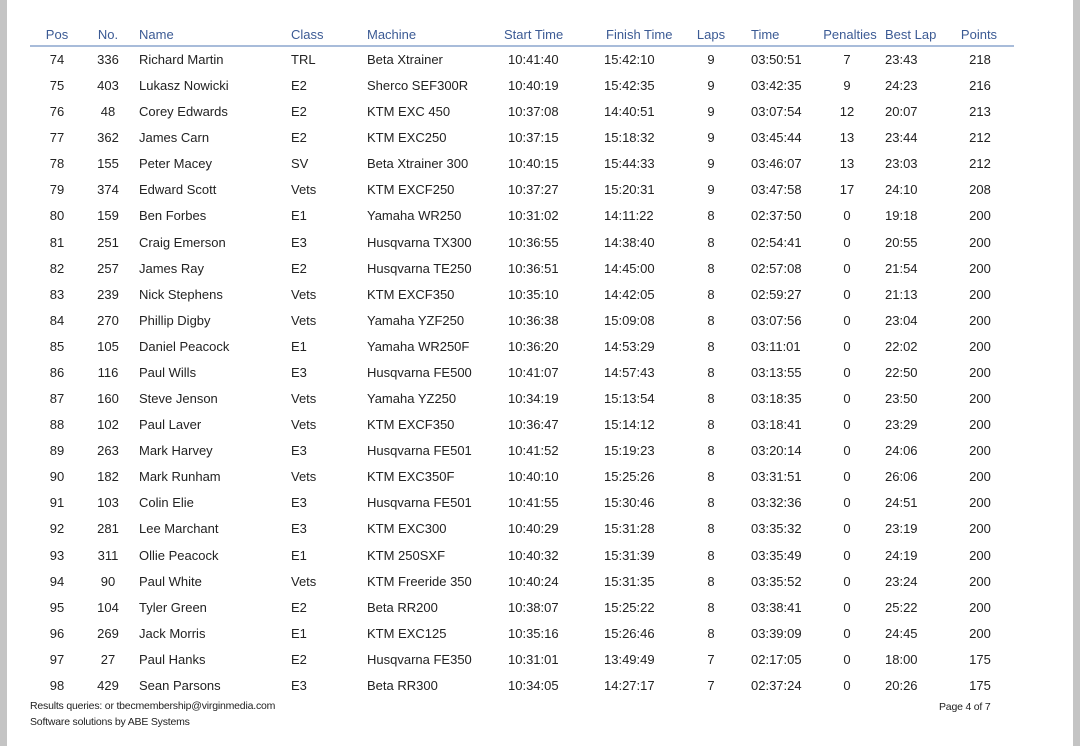 Image resolution: width=1080 pixels, height=746 pixels. Describe the element at coordinates (639, 34) in the screenshot. I see `column-header-finish-time: Finish Time` at that location.